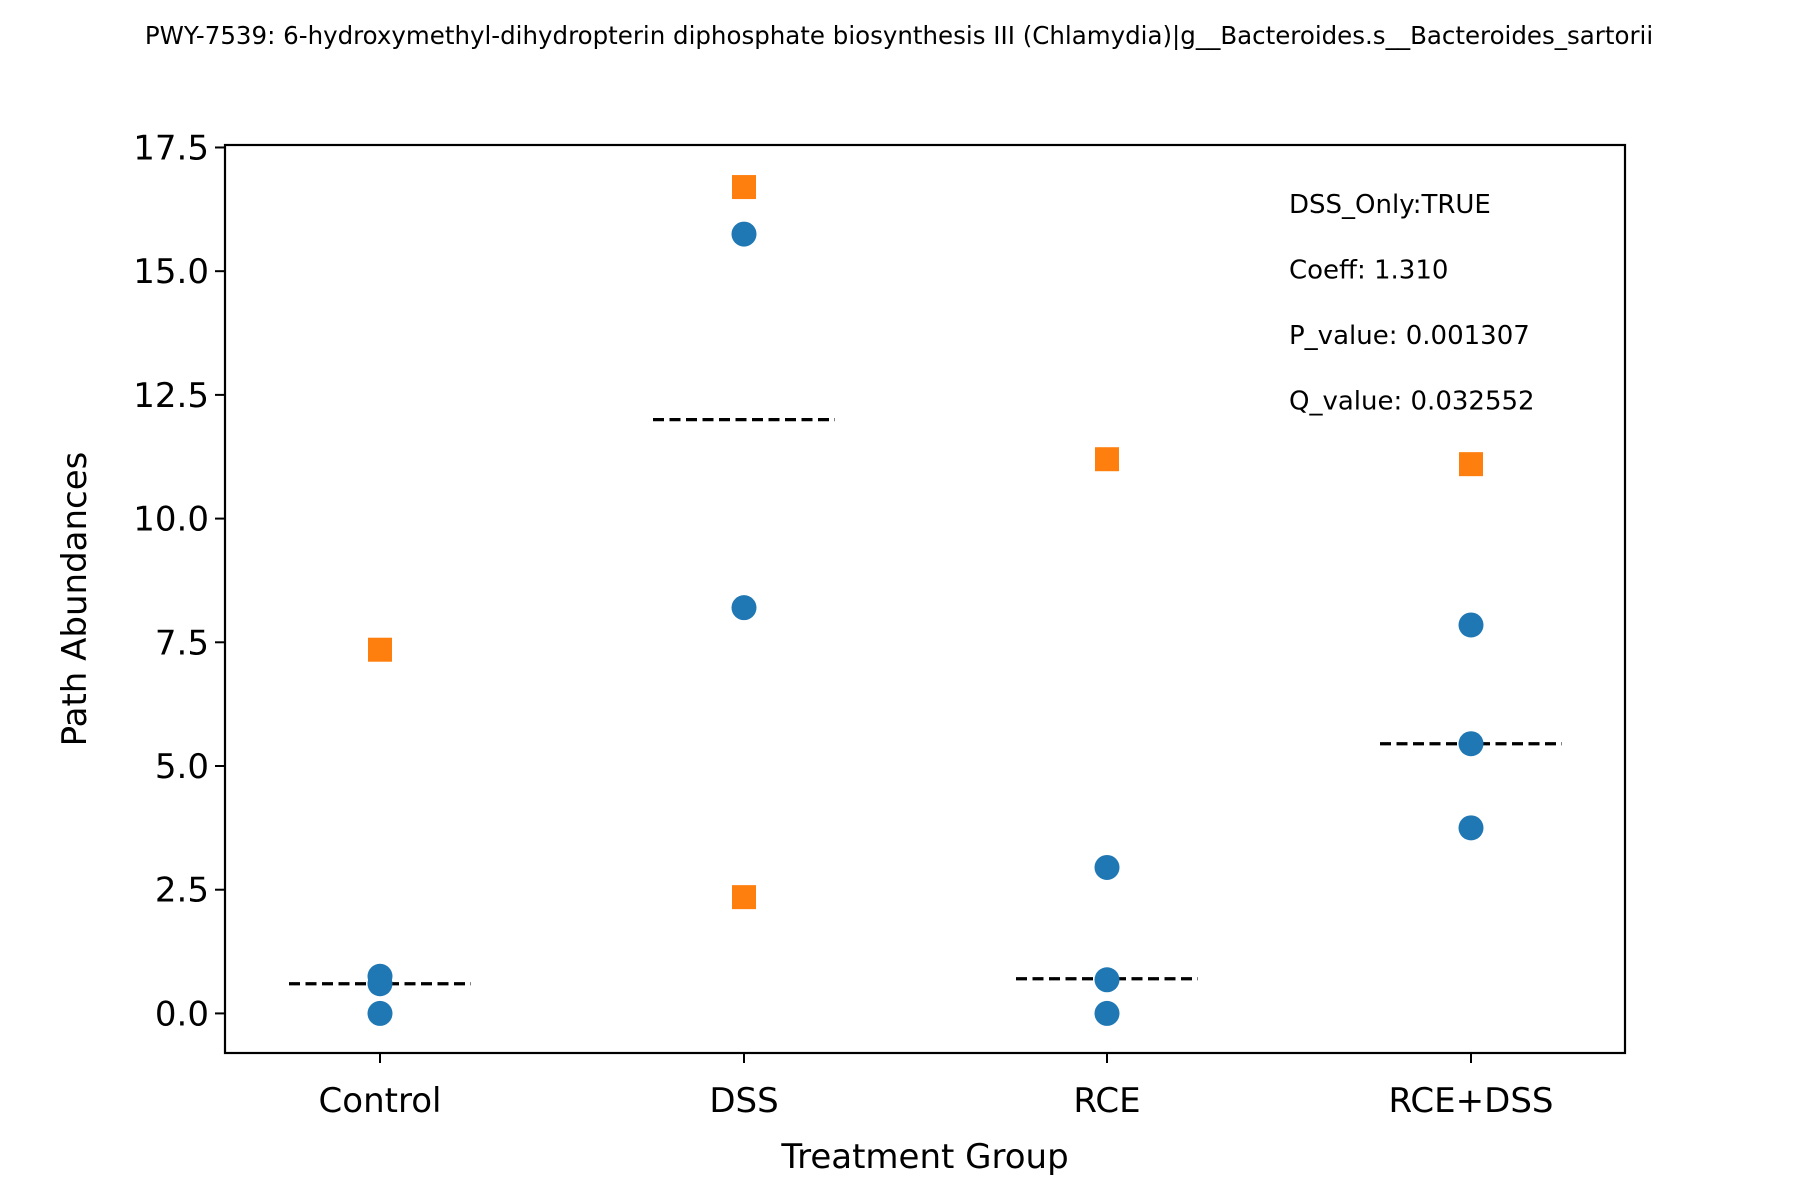 The height and width of the screenshot is (1200, 1800). I want to click on stat-annotation: Q_value: 0.032552, so click(1412, 402).